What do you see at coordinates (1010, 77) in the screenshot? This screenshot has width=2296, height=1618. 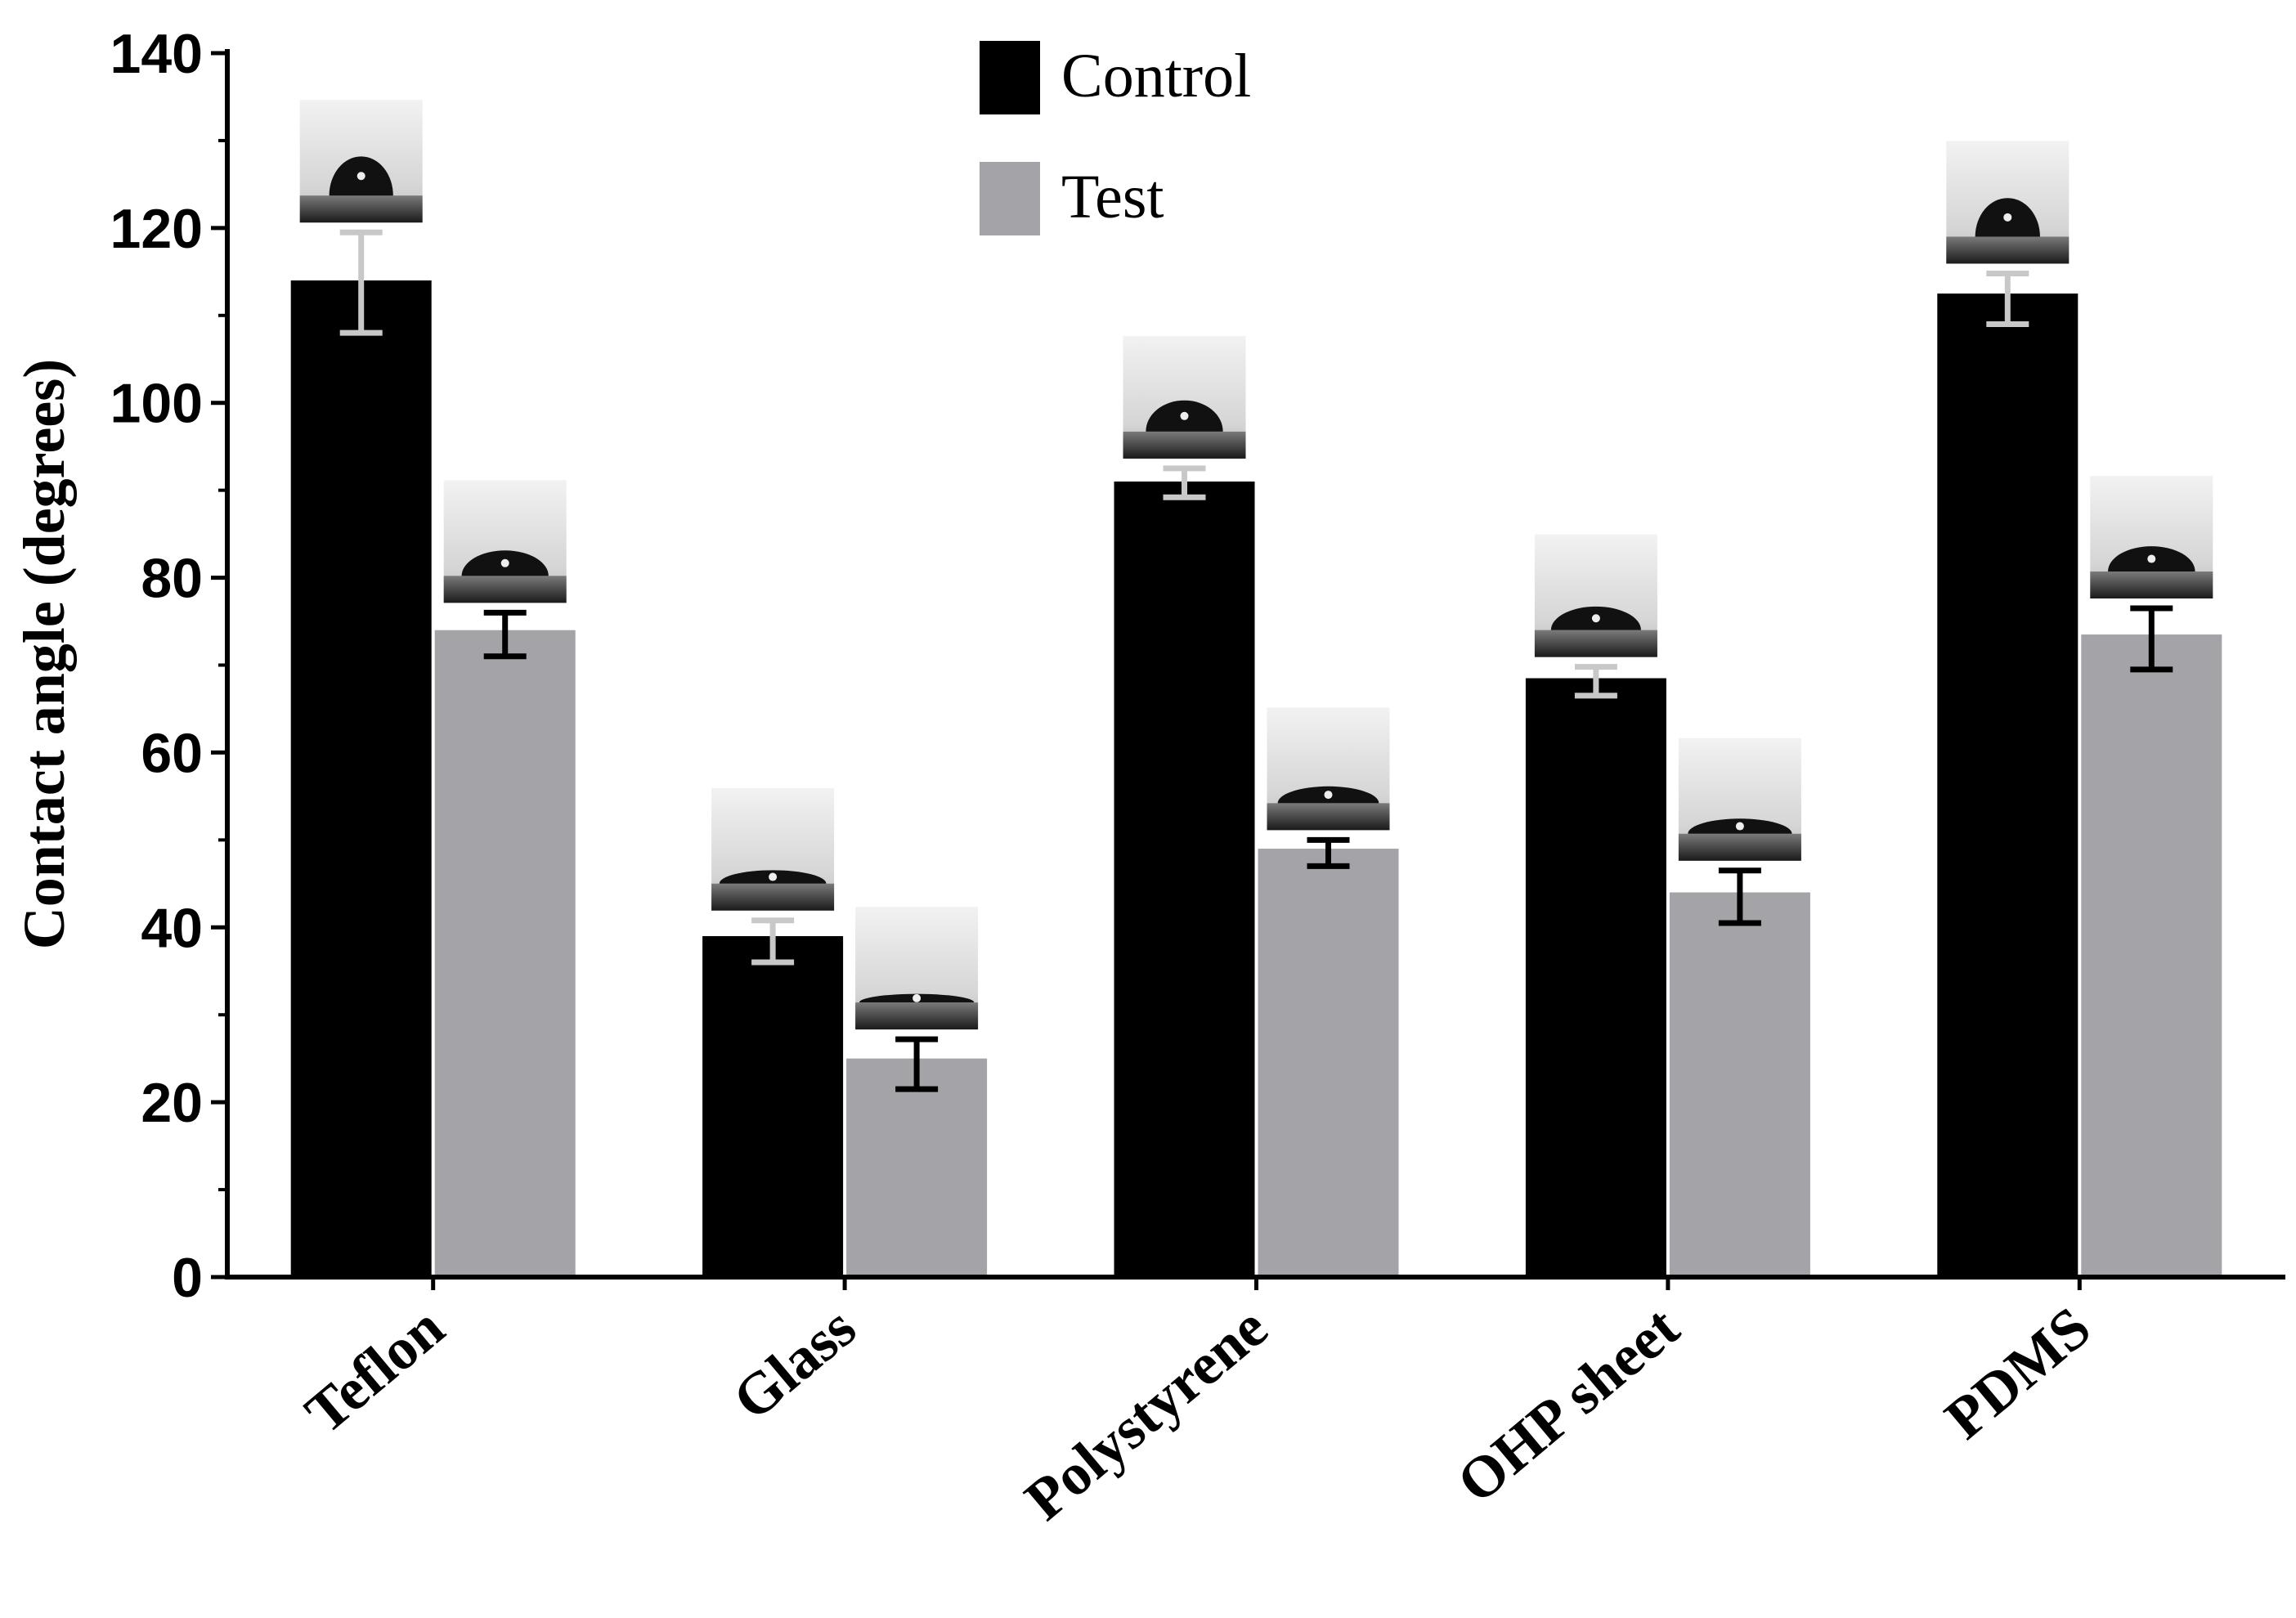 I see `legend-swatch-control` at bounding box center [1010, 77].